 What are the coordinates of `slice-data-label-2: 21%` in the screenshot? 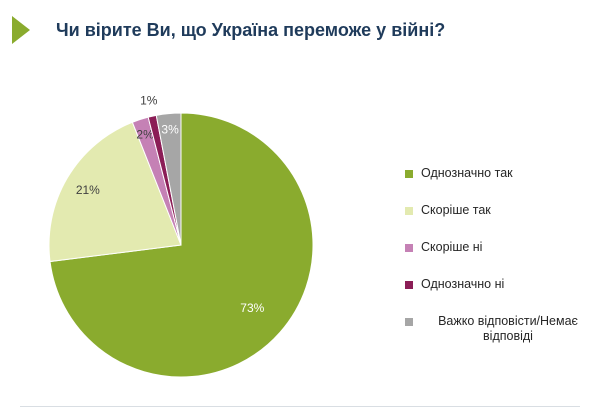 It's located at (88, 190).